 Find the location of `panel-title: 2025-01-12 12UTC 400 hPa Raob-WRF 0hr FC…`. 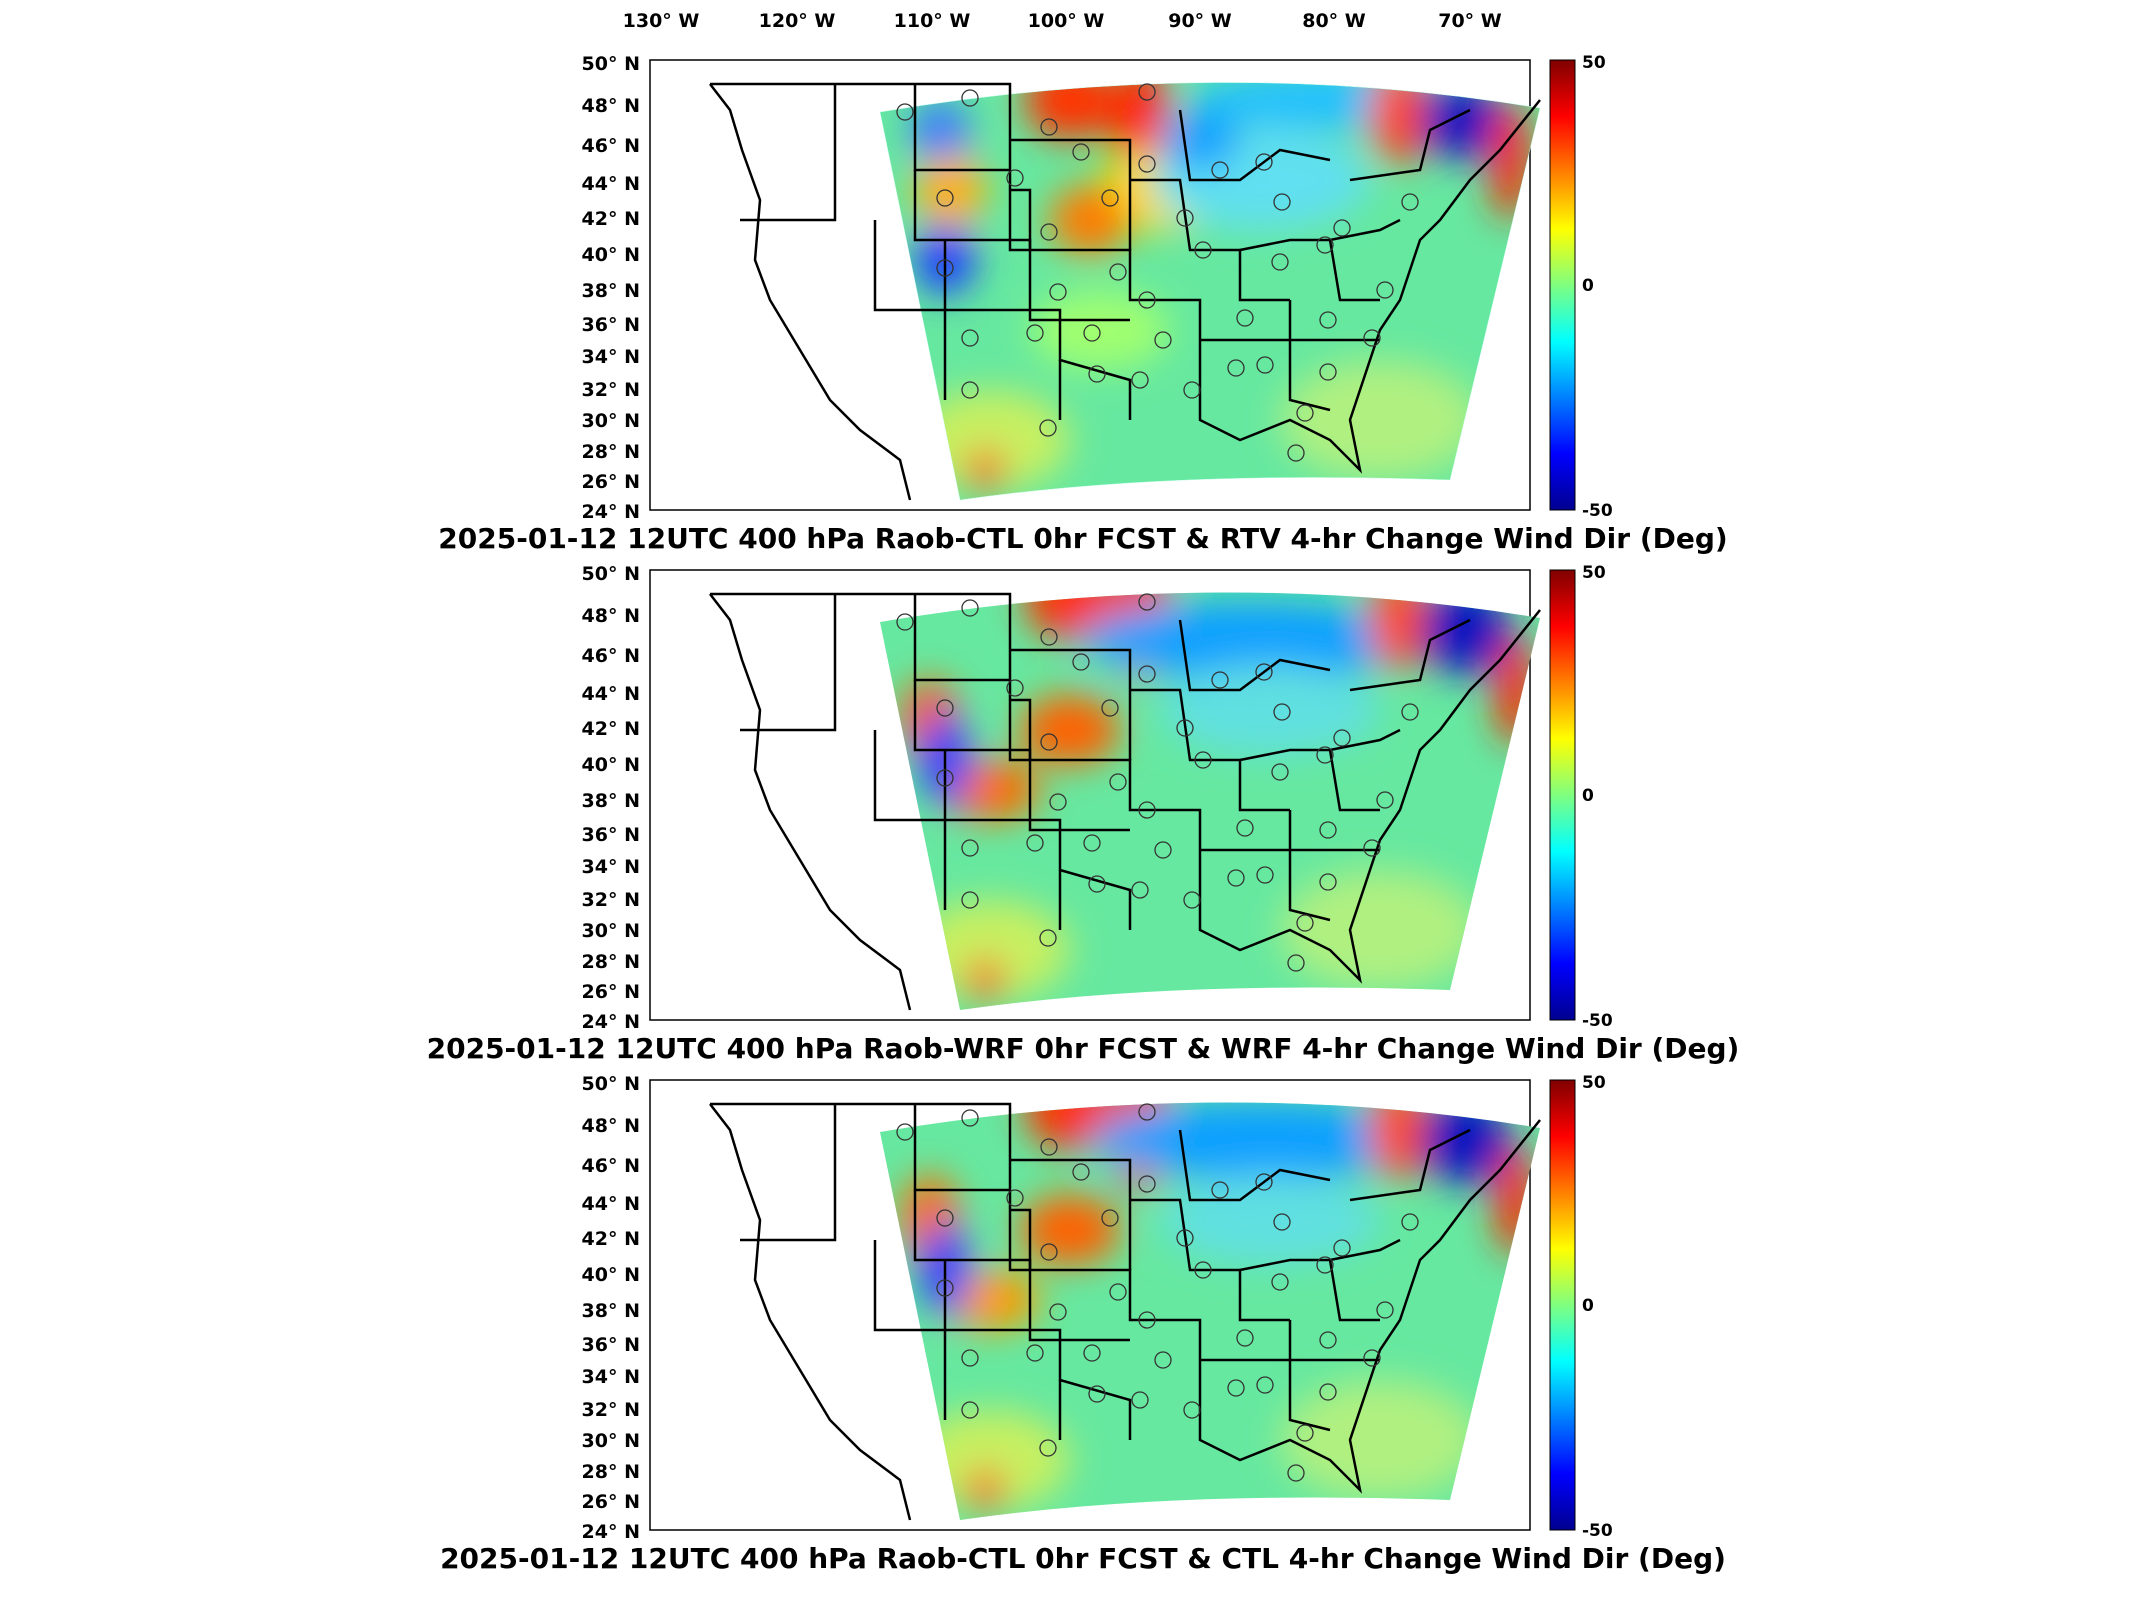

panel-title: 2025-01-12 12UTC 400 hPa Raob-WRF 0hr FC… is located at coordinates (1083, 1048).